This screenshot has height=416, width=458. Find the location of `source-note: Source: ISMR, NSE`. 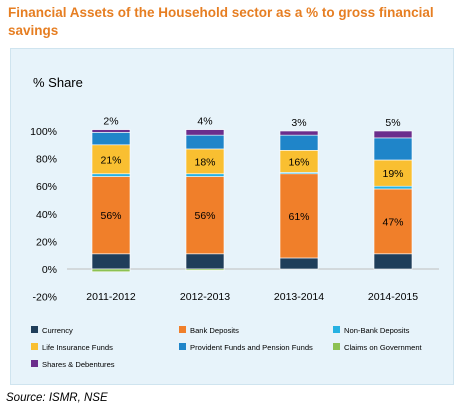

source-note: Source: ISMR, NSE is located at coordinates (57, 398).